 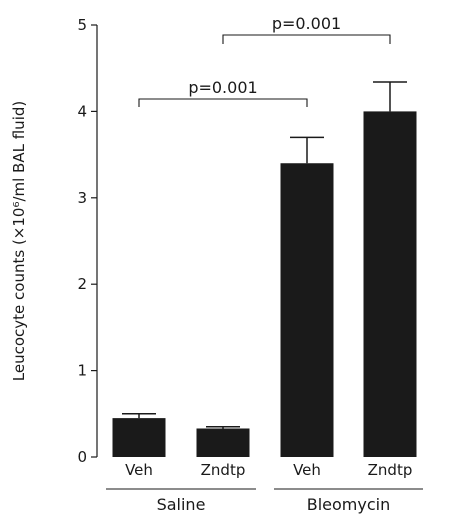 I want to click on group-label: Saline, so click(x=181, y=504).